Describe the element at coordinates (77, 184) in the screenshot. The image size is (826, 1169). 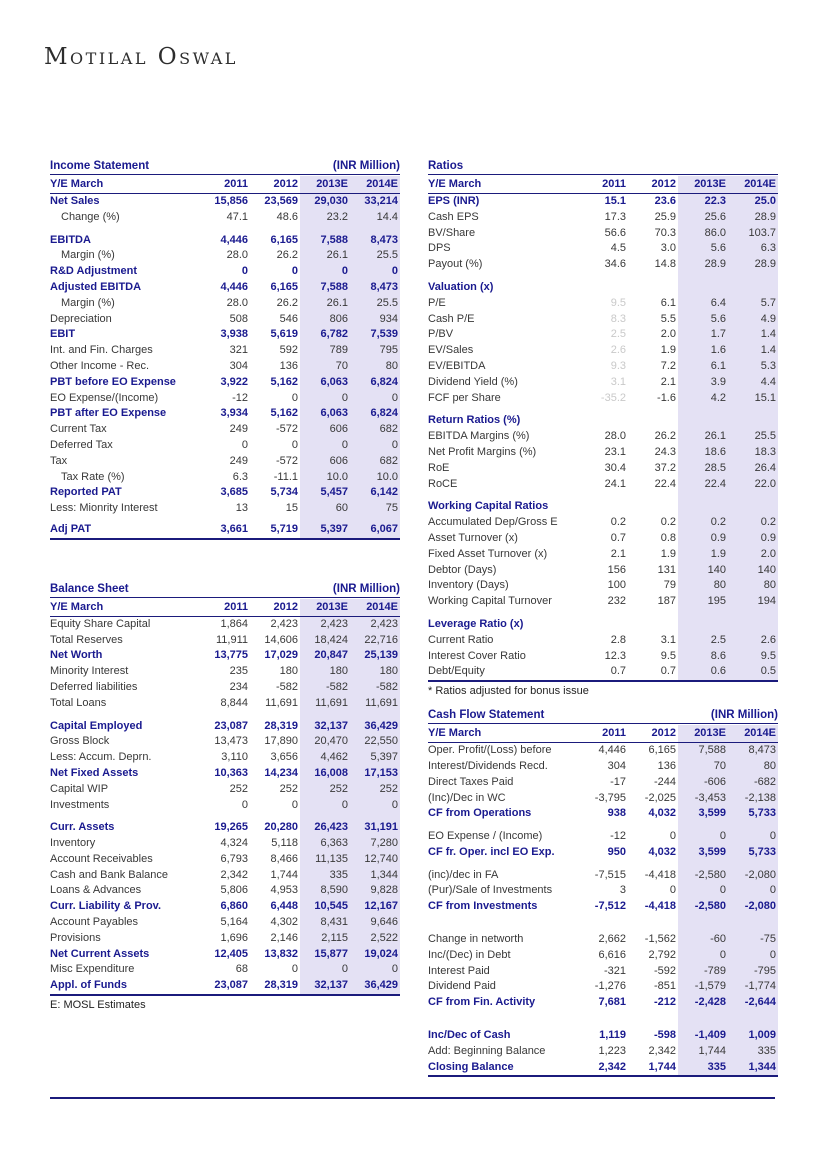
I see `column-header-label: Y/E March` at that location.